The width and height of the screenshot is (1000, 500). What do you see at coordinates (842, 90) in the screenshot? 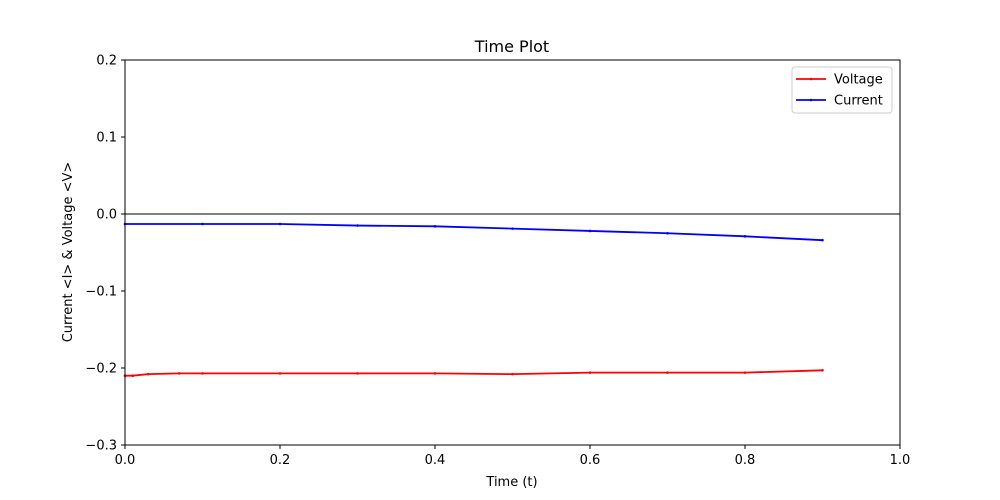
I see `legend: Voltage Current` at bounding box center [842, 90].